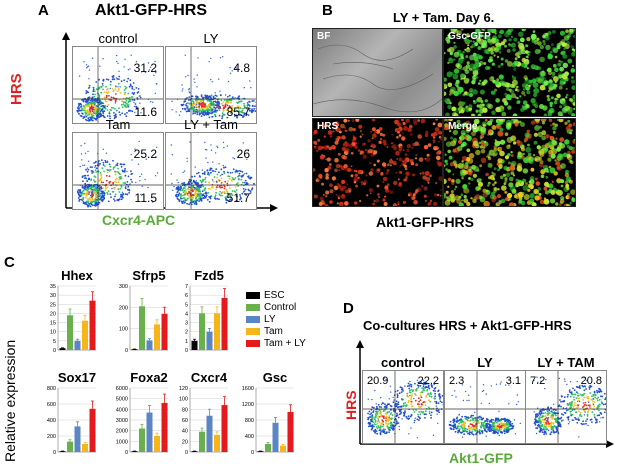 The width and height of the screenshot is (617, 473). I want to click on legend-item: ESC, so click(265, 295).